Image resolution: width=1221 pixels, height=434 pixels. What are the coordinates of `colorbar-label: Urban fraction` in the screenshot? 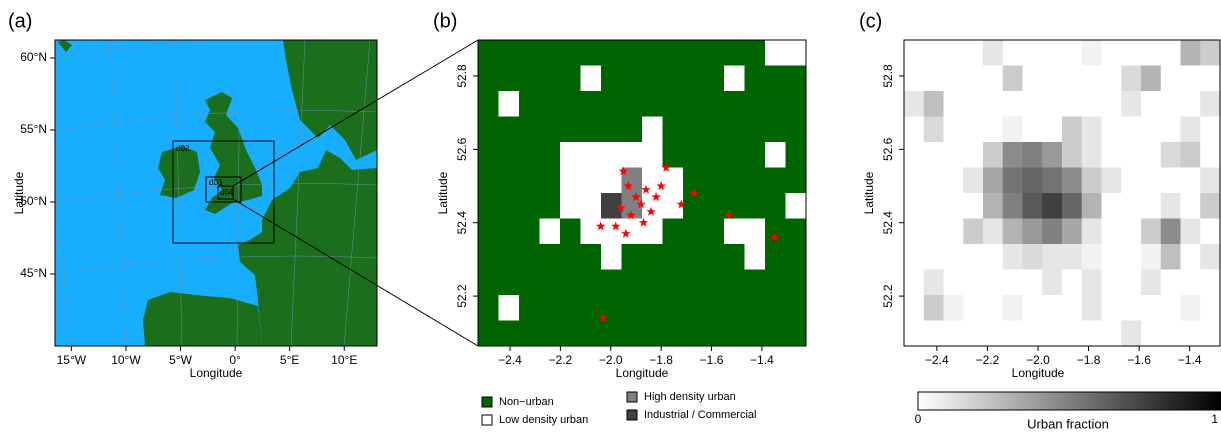 It's located at (1068, 423).